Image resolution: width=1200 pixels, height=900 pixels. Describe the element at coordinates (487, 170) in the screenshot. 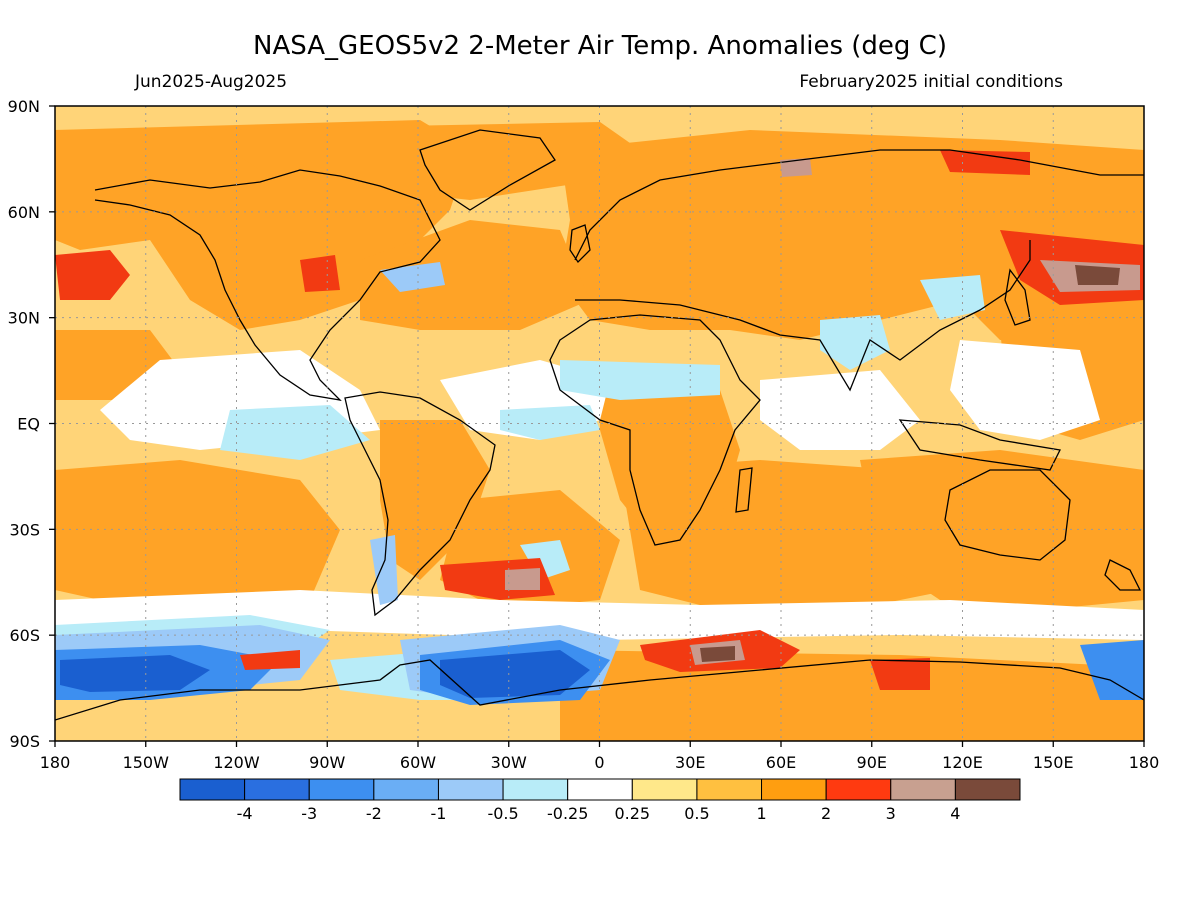

I see `greenland-coast` at that location.